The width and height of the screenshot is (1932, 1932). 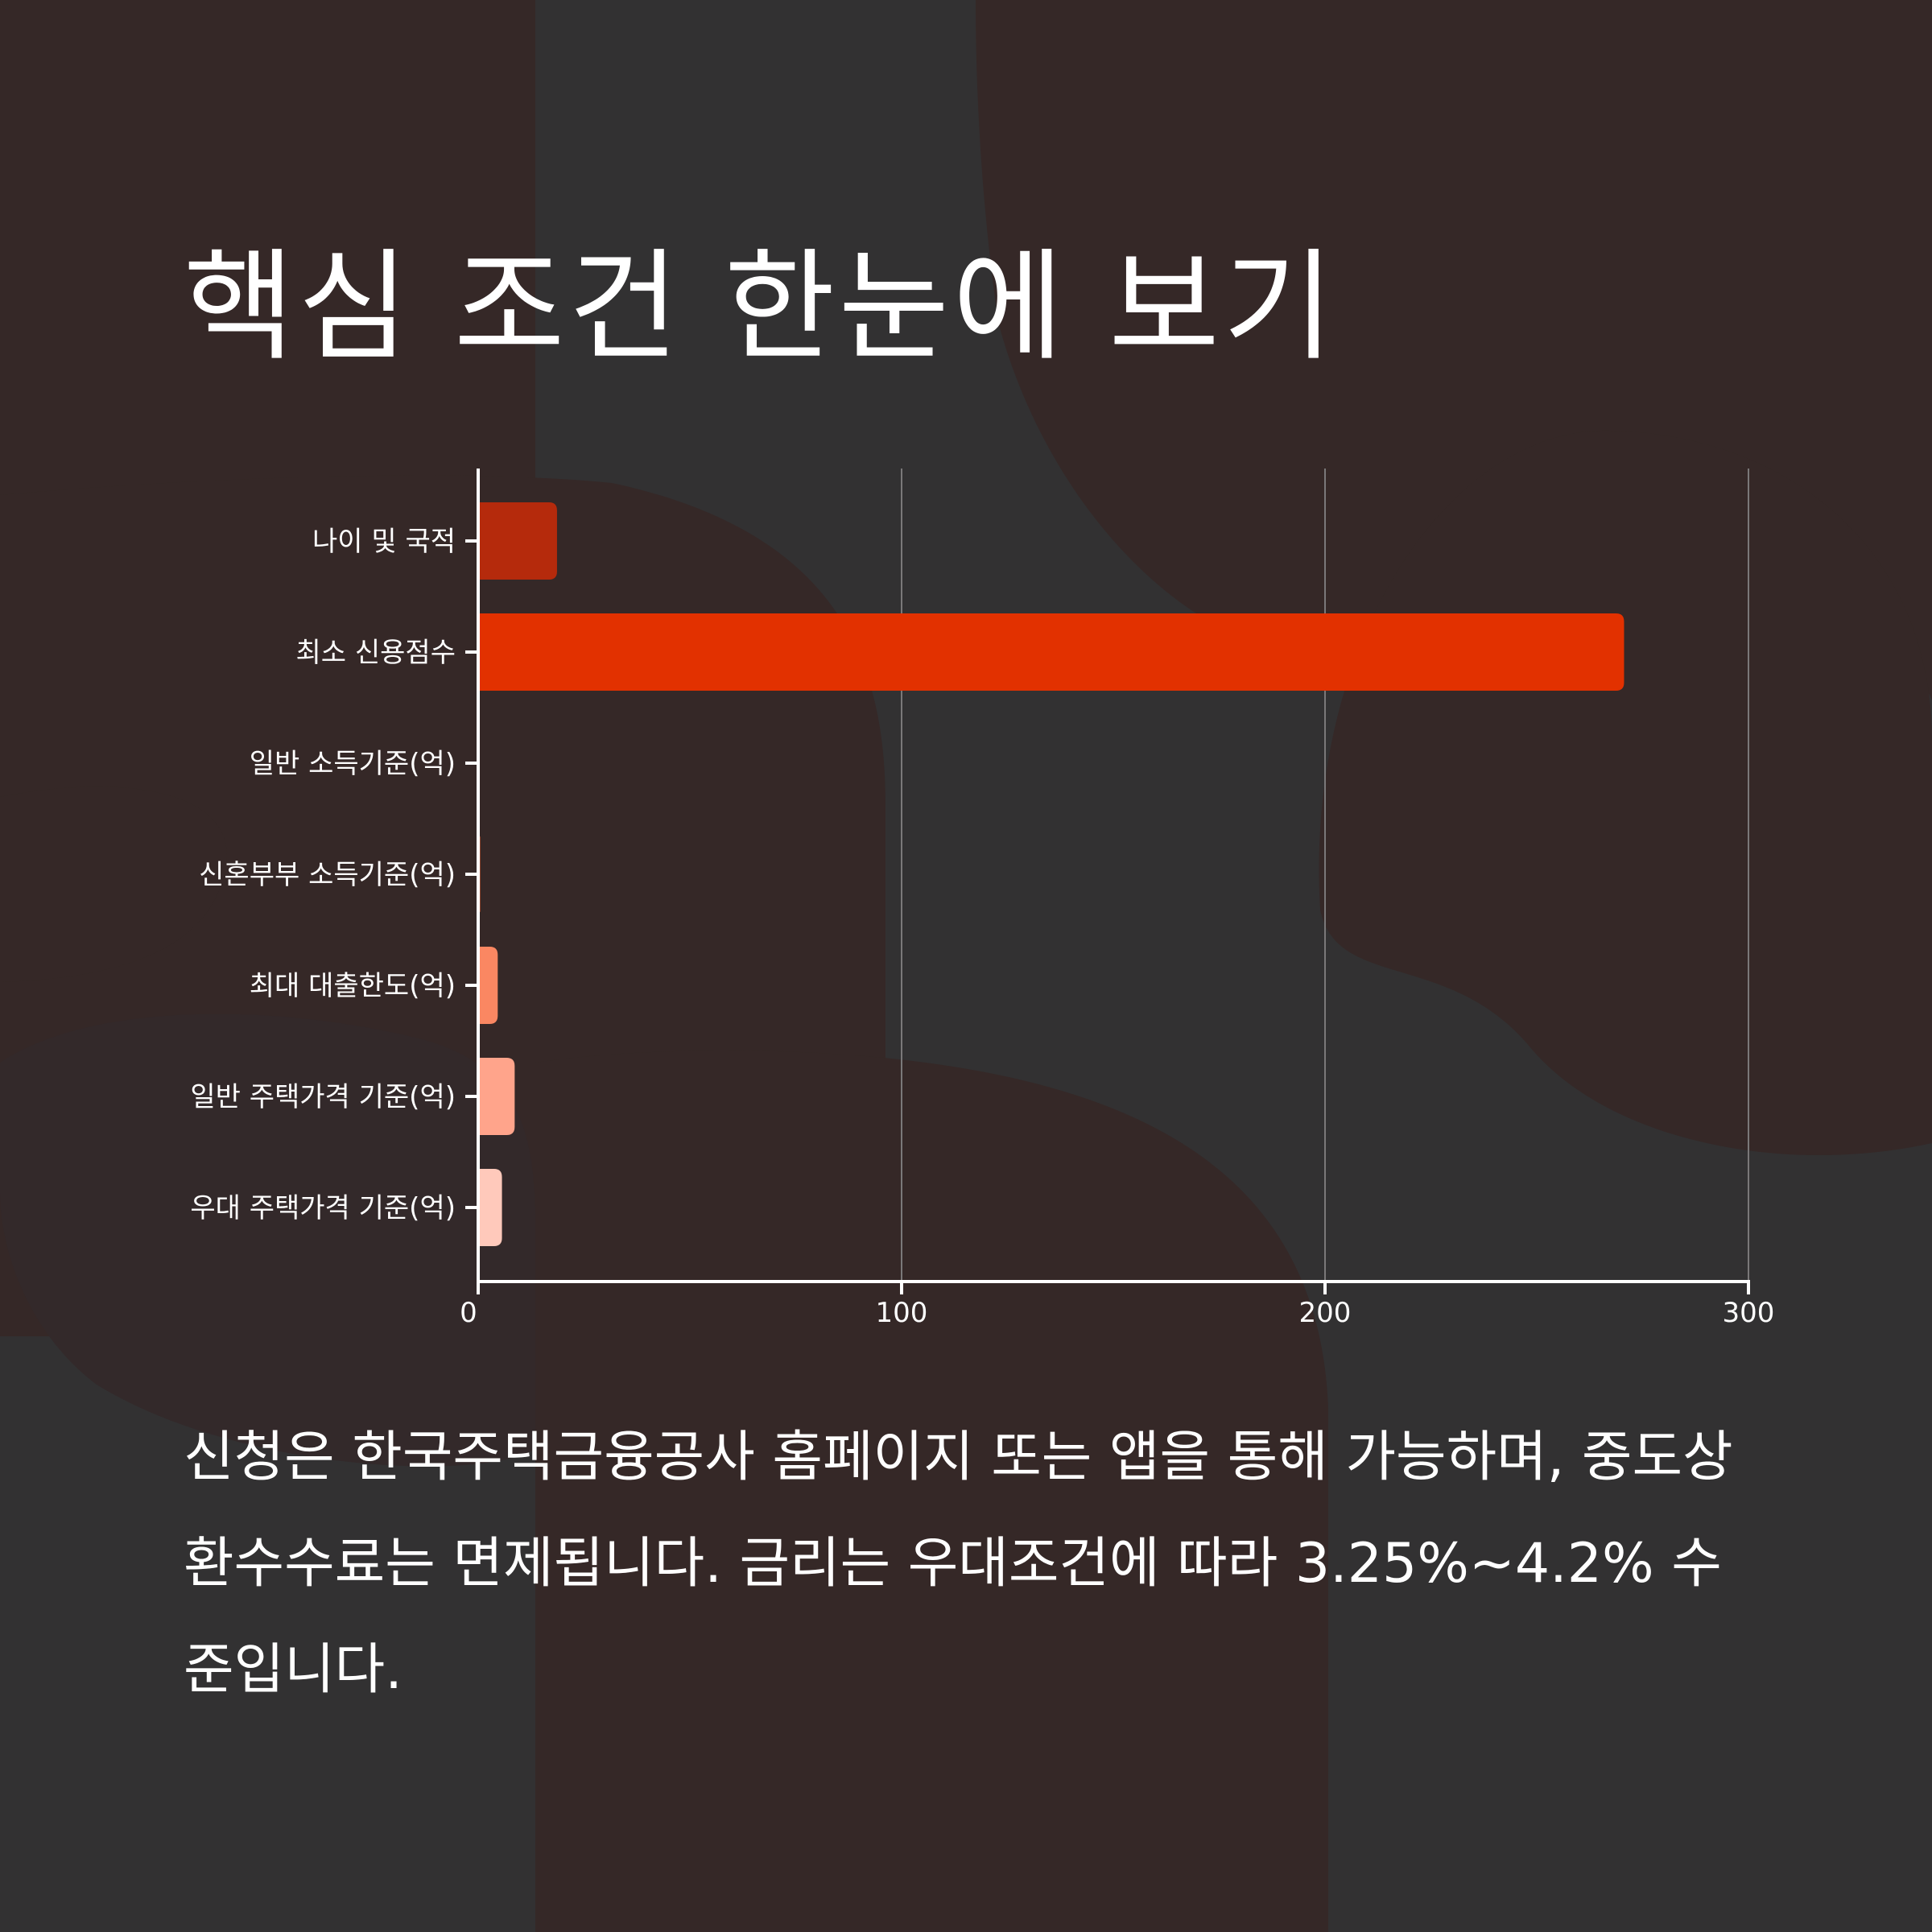 What do you see at coordinates (323, 1208) in the screenshot?
I see `category-label-6: 우대 주택가격 기준(억)` at bounding box center [323, 1208].